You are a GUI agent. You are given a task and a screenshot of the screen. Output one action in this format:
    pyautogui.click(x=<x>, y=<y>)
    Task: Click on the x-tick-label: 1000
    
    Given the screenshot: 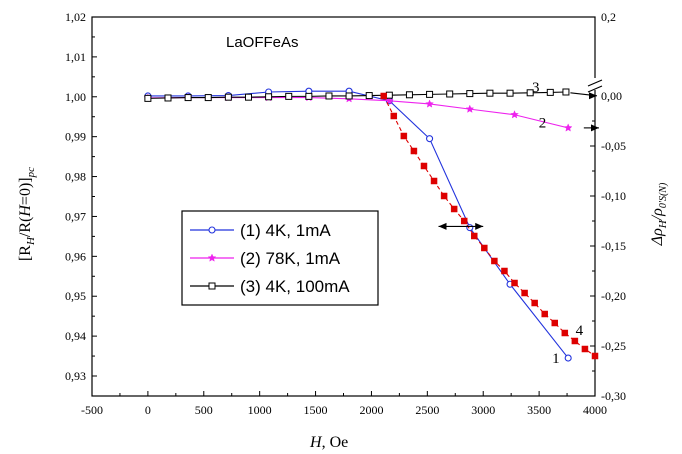 What is the action you would take?
    pyautogui.click(x=260, y=410)
    